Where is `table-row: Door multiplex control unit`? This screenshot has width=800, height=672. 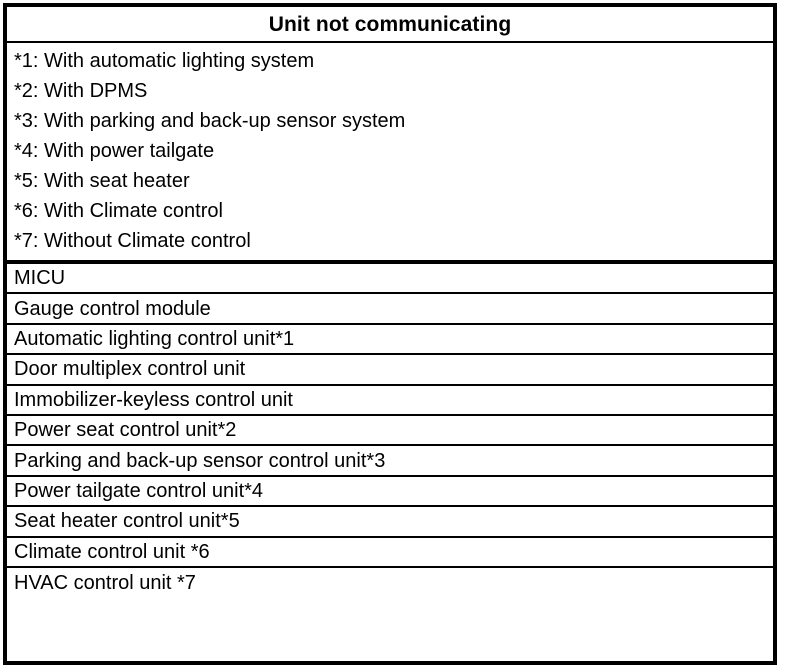 table-row: Door multiplex control unit is located at coordinates (390, 370).